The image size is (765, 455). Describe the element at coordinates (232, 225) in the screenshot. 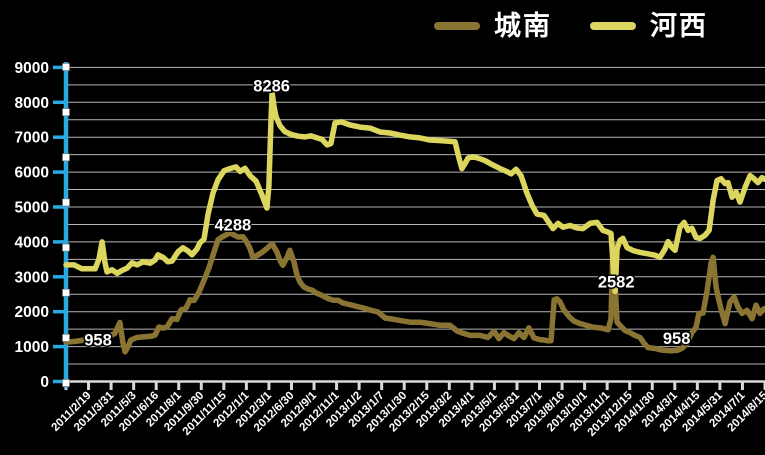

I see `data-label: 4288` at that location.